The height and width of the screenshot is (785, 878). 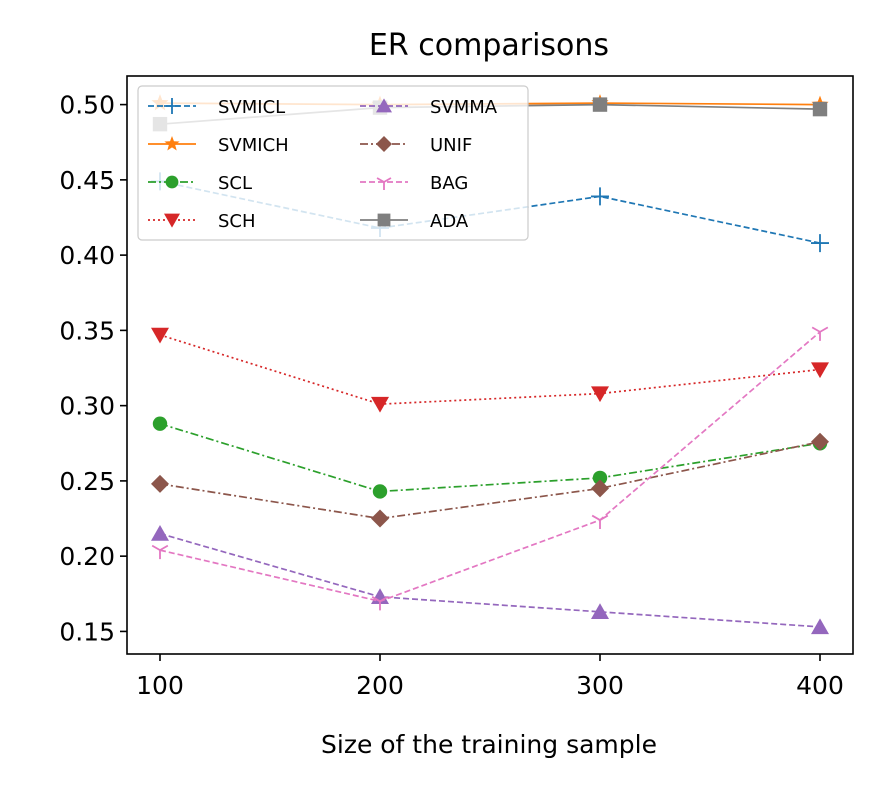 What do you see at coordinates (449, 183) in the screenshot?
I see `legend-label-bag: BAG` at bounding box center [449, 183].